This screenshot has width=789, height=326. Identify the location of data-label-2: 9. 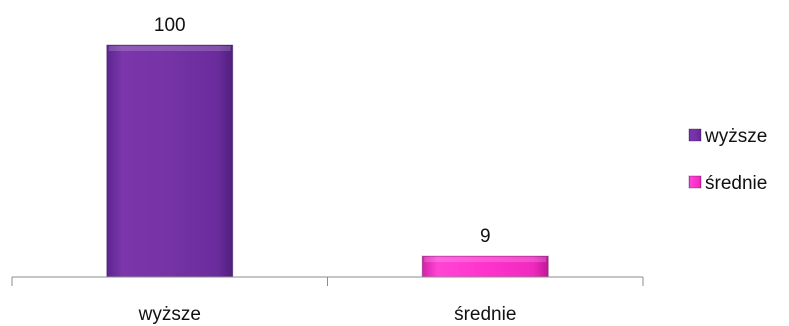
(485, 236).